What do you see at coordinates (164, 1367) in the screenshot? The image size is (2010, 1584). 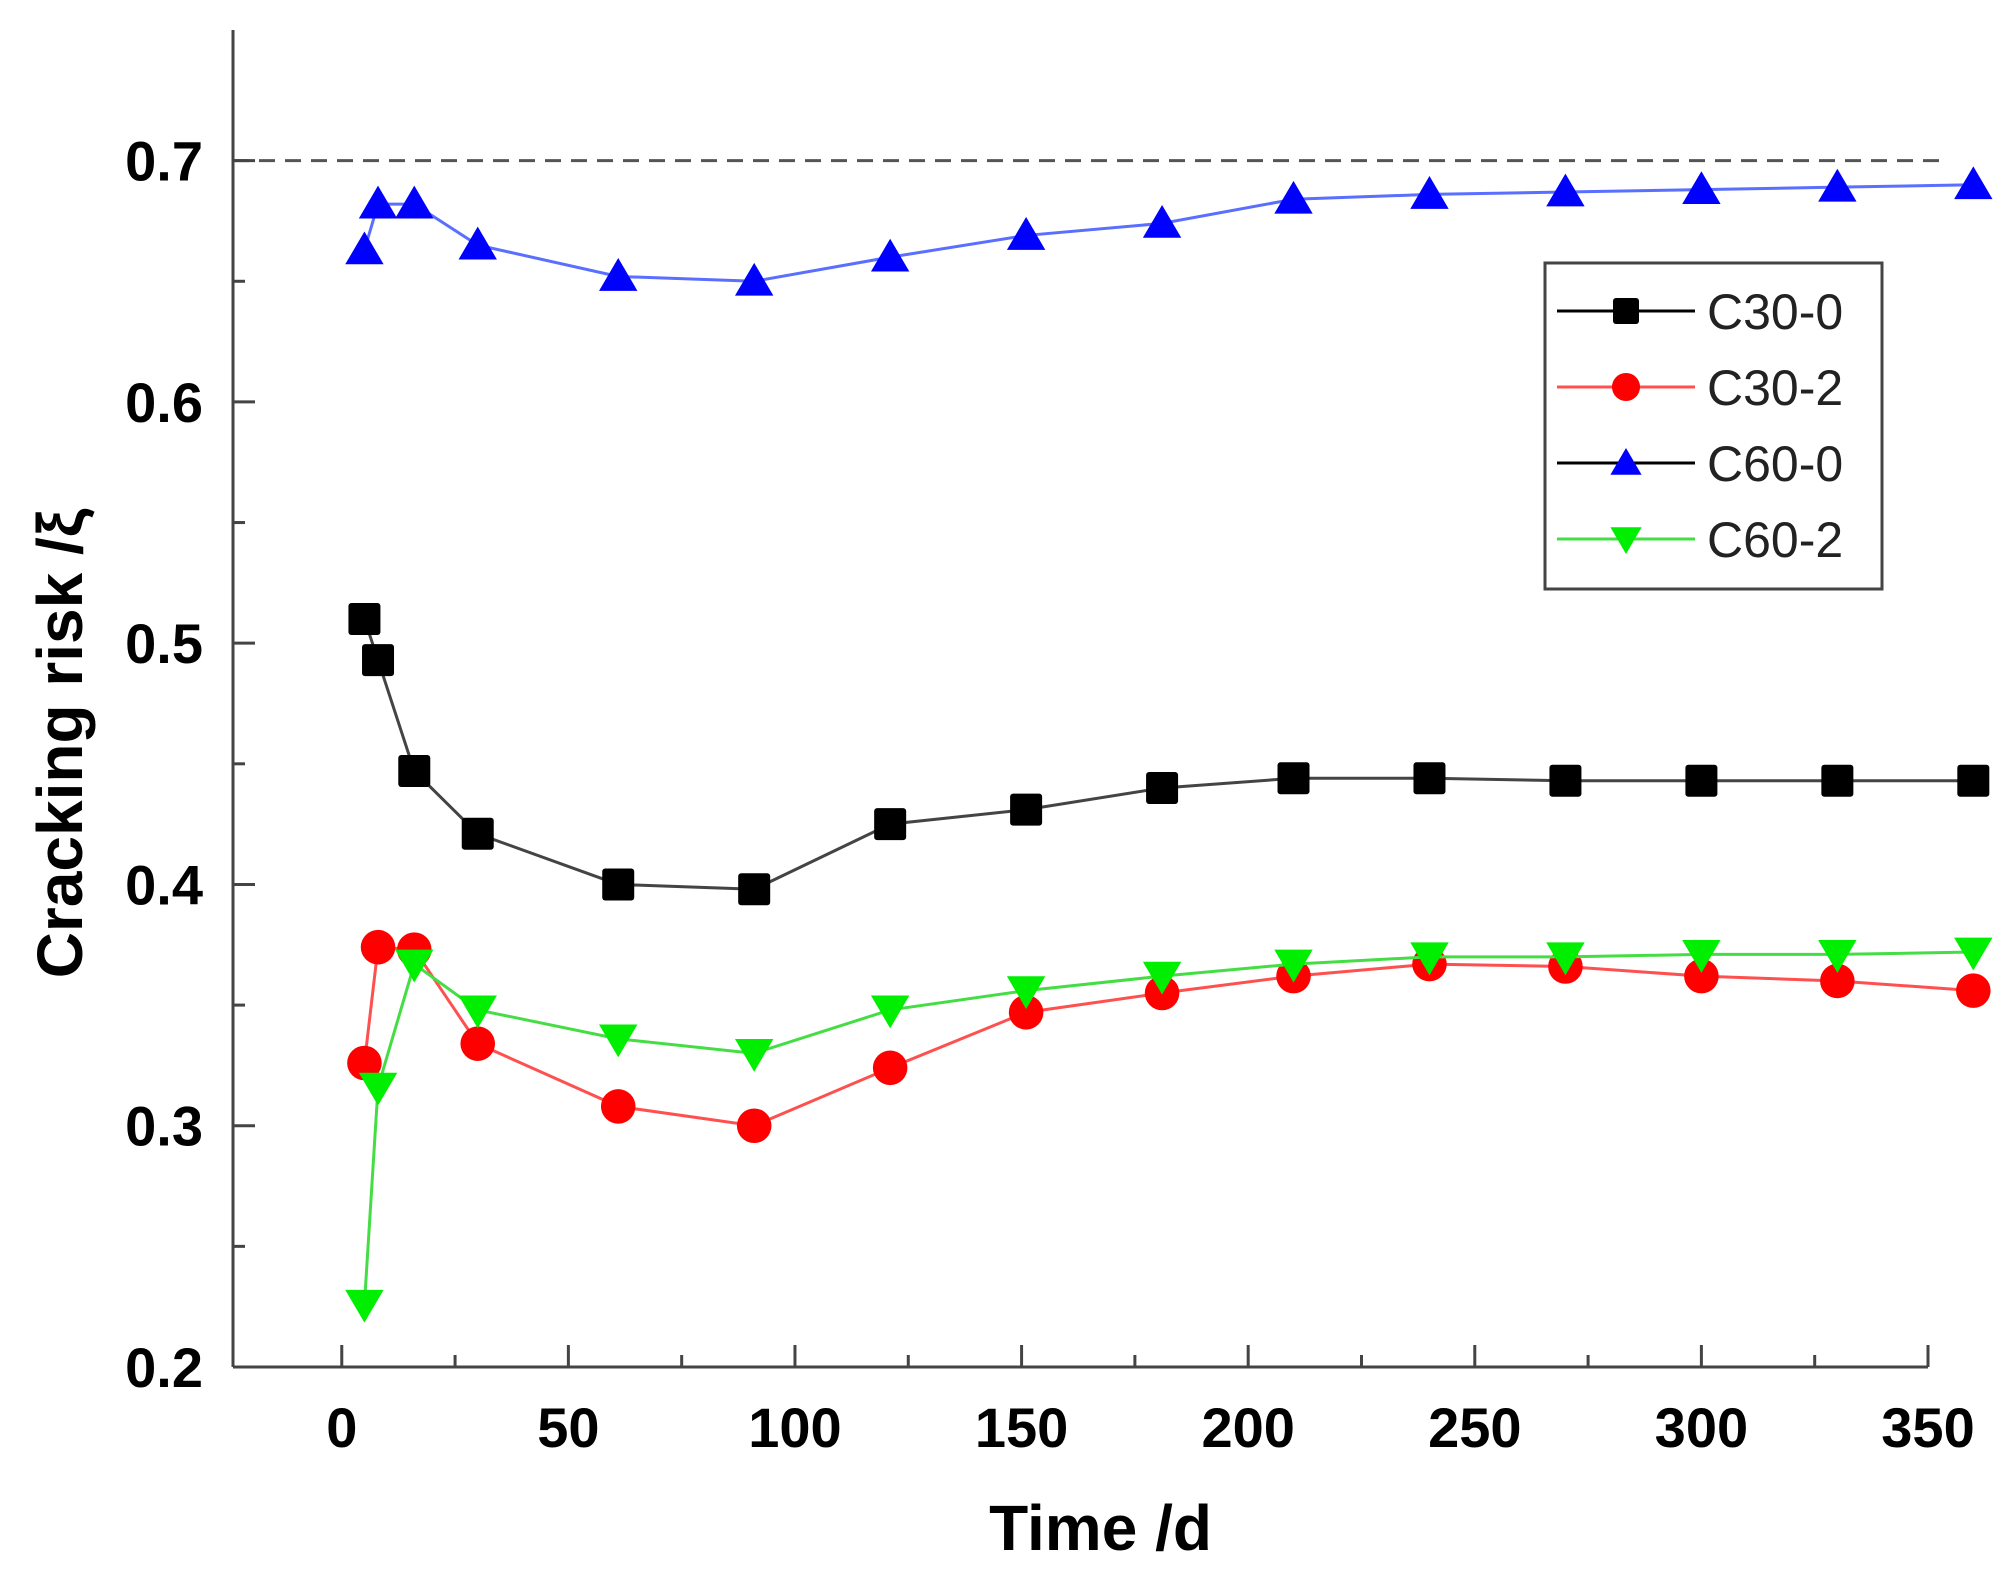 I see `y-tick-label: 0.2` at bounding box center [164, 1367].